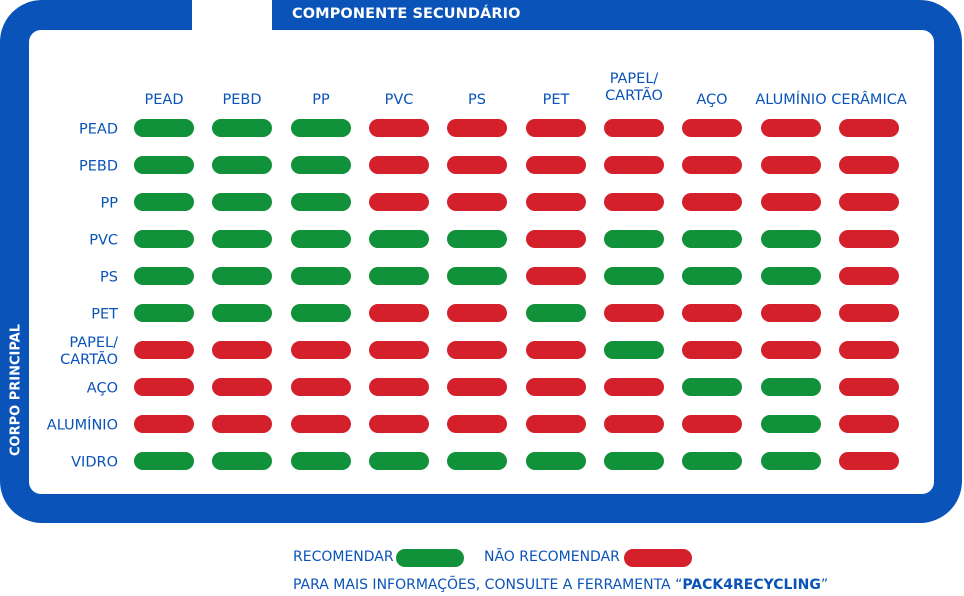 This screenshot has height=596, width=964. I want to click on cell-vidro-pvc-recommend, so click(399, 461).